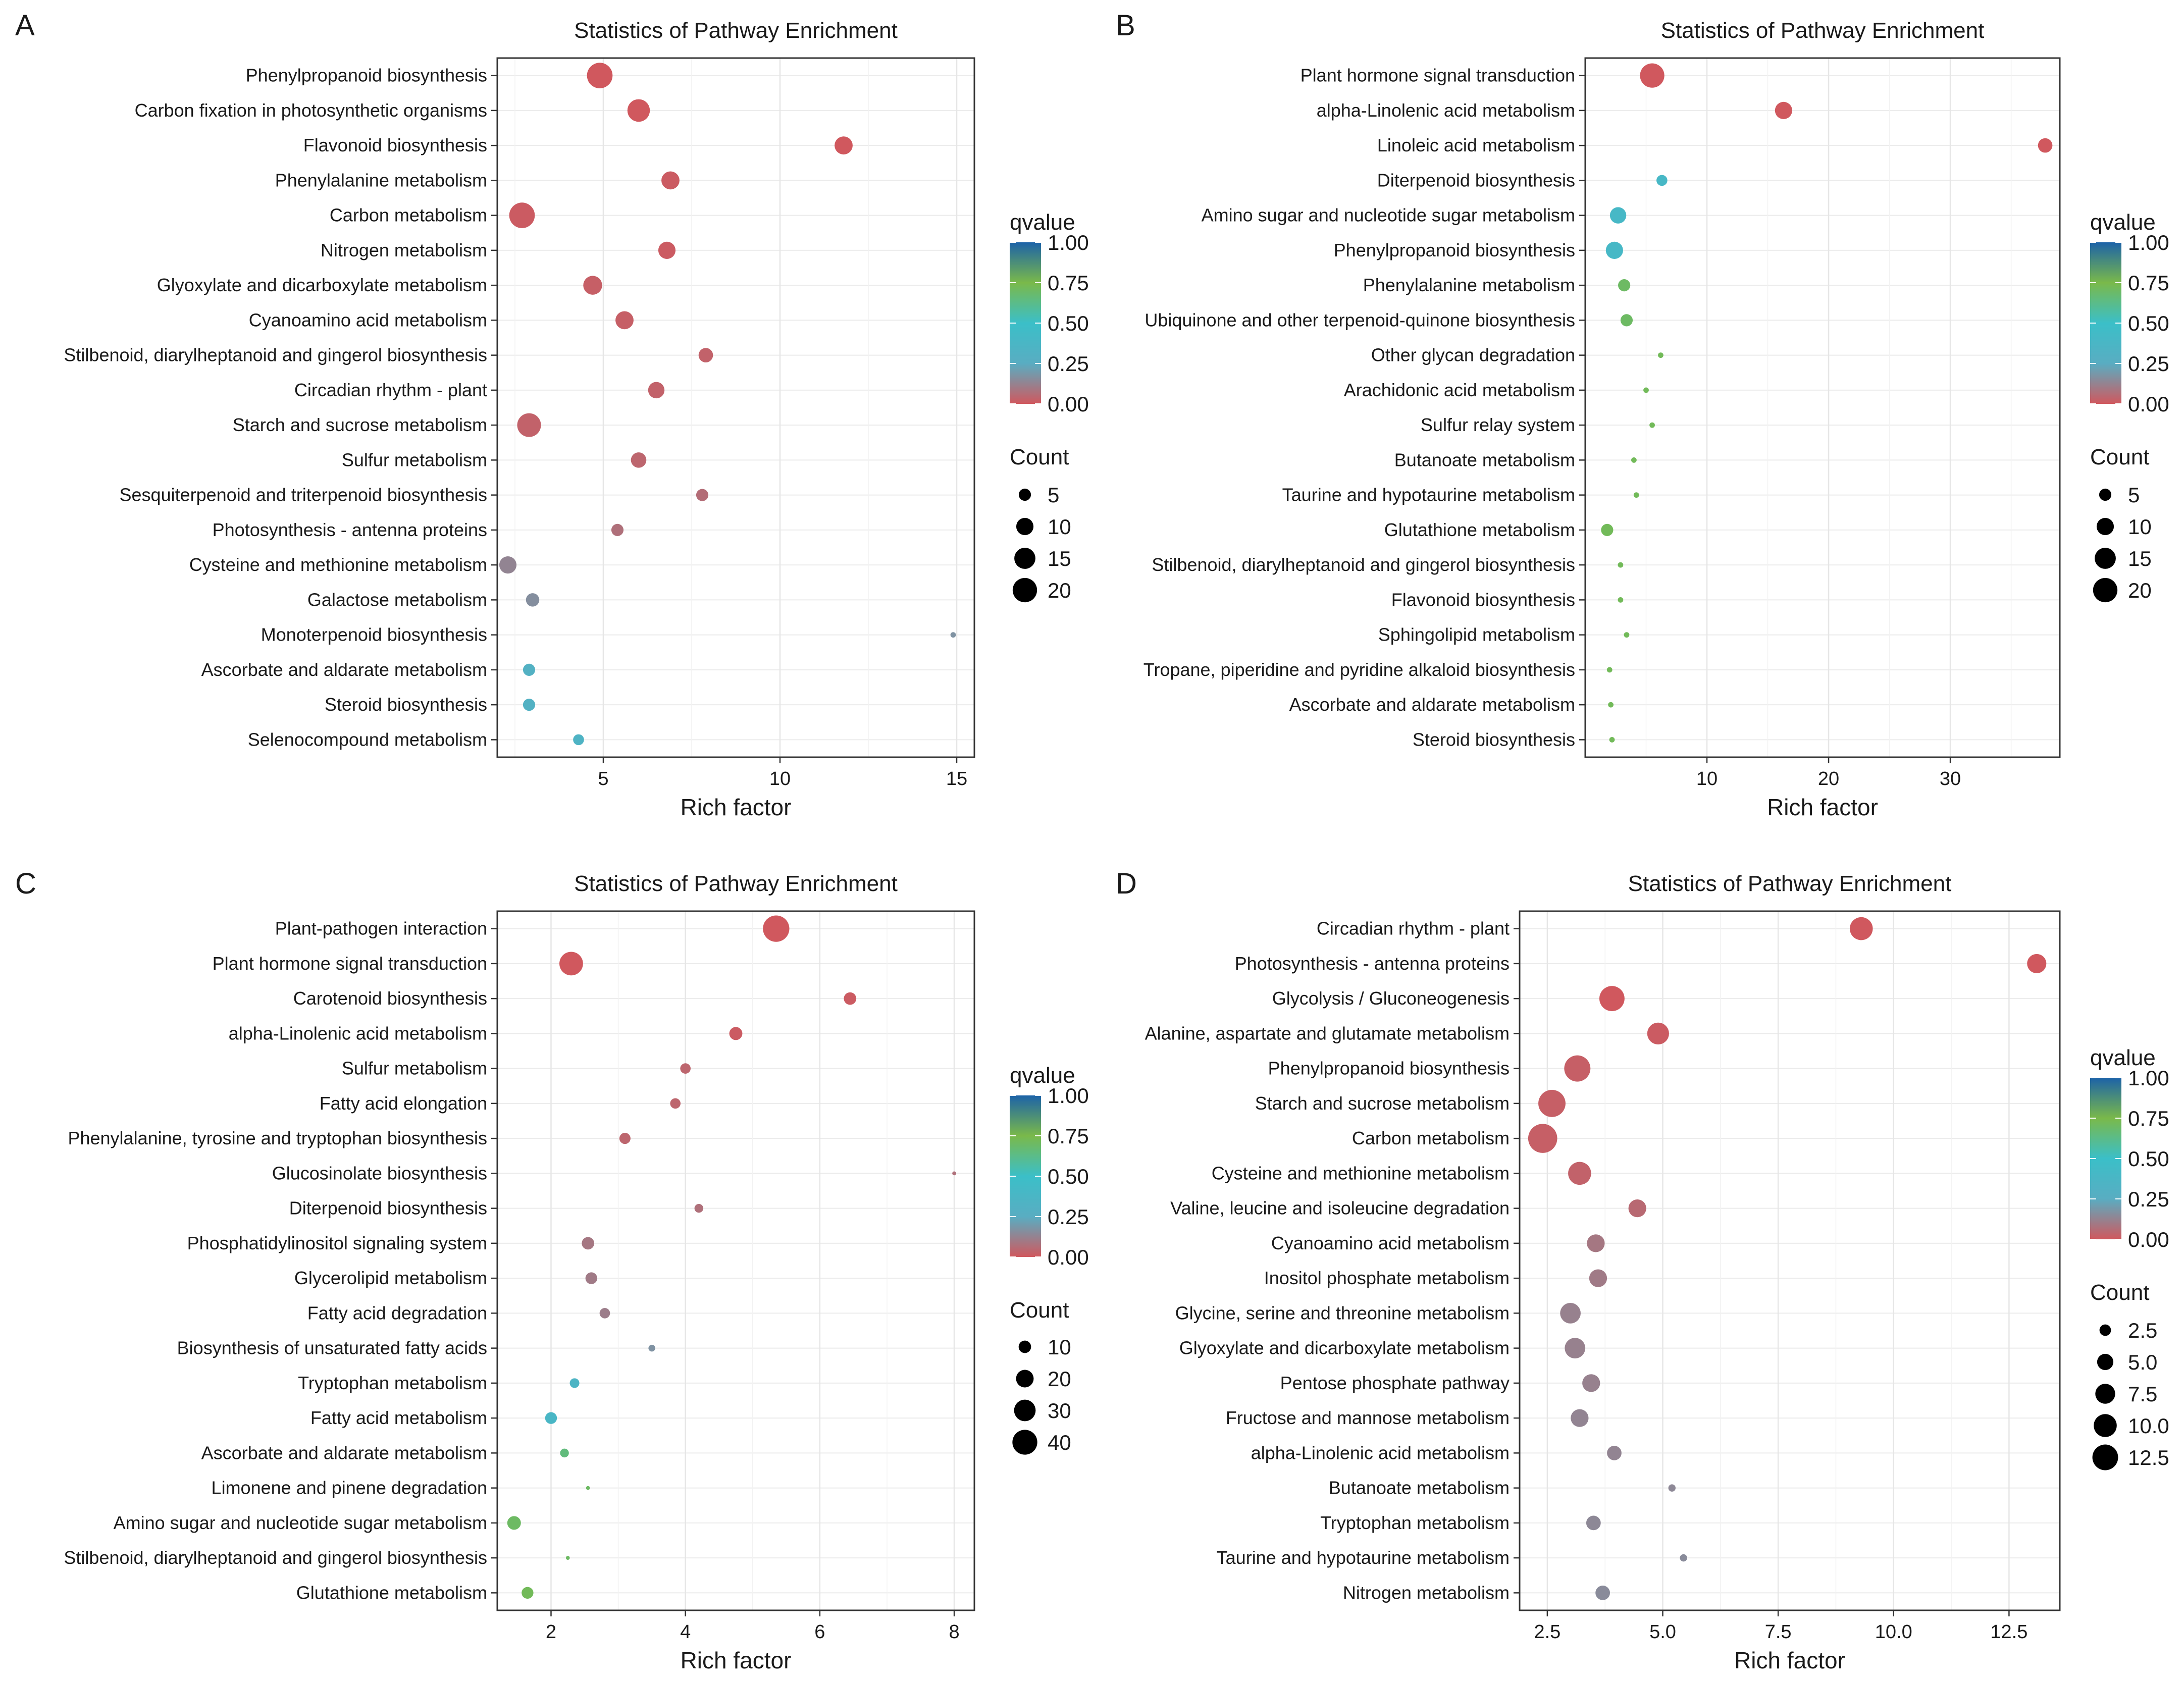 The width and height of the screenshot is (2184, 1681). Describe the element at coordinates (366, 75) in the screenshot. I see `y-tick-label: Phenylpropanoid biosynthesis` at that location.